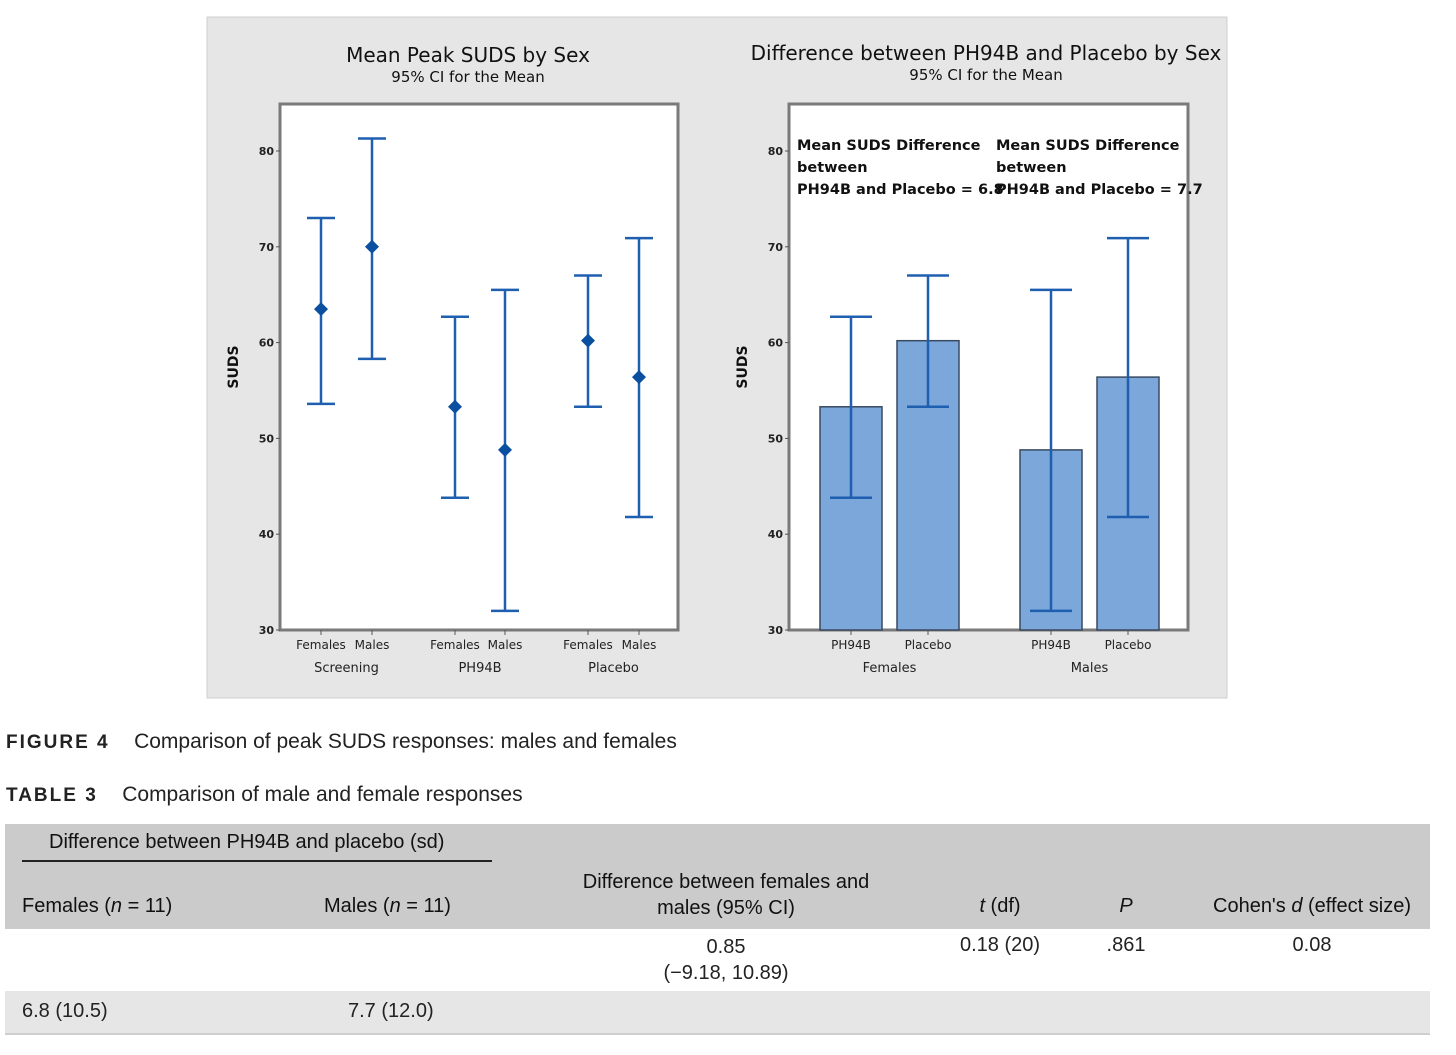 This screenshot has width=1456, height=1055. What do you see at coordinates (776, 247) in the screenshot?
I see `right-chart-y-tick-label: 70` at bounding box center [776, 247].